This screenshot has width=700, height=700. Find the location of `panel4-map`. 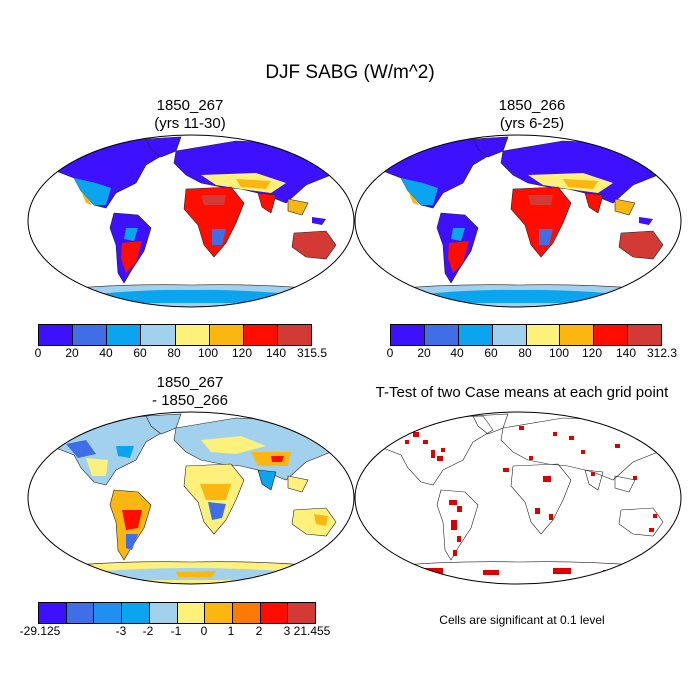

panel4-map is located at coordinates (518, 498).